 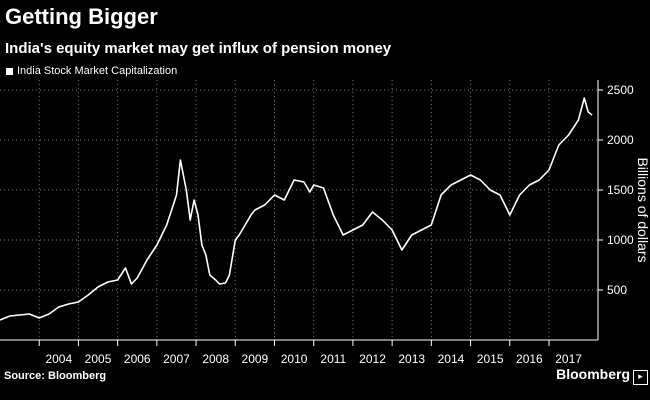 What do you see at coordinates (568, 359) in the screenshot?
I see `x-tick-label: 2017` at bounding box center [568, 359].